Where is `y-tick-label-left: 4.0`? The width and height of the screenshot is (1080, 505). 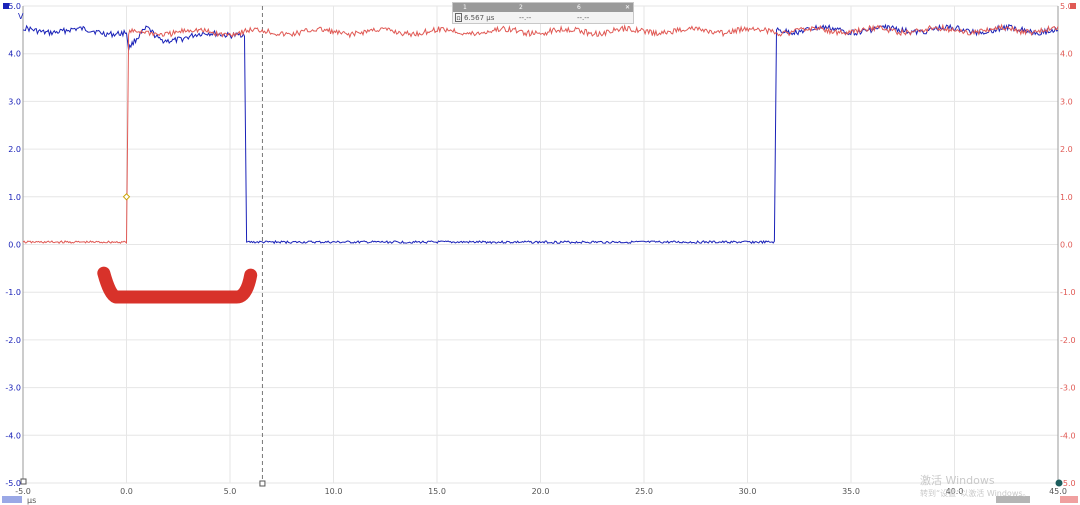 y-tick-label-left: 4.0 is located at coordinates (14, 54).